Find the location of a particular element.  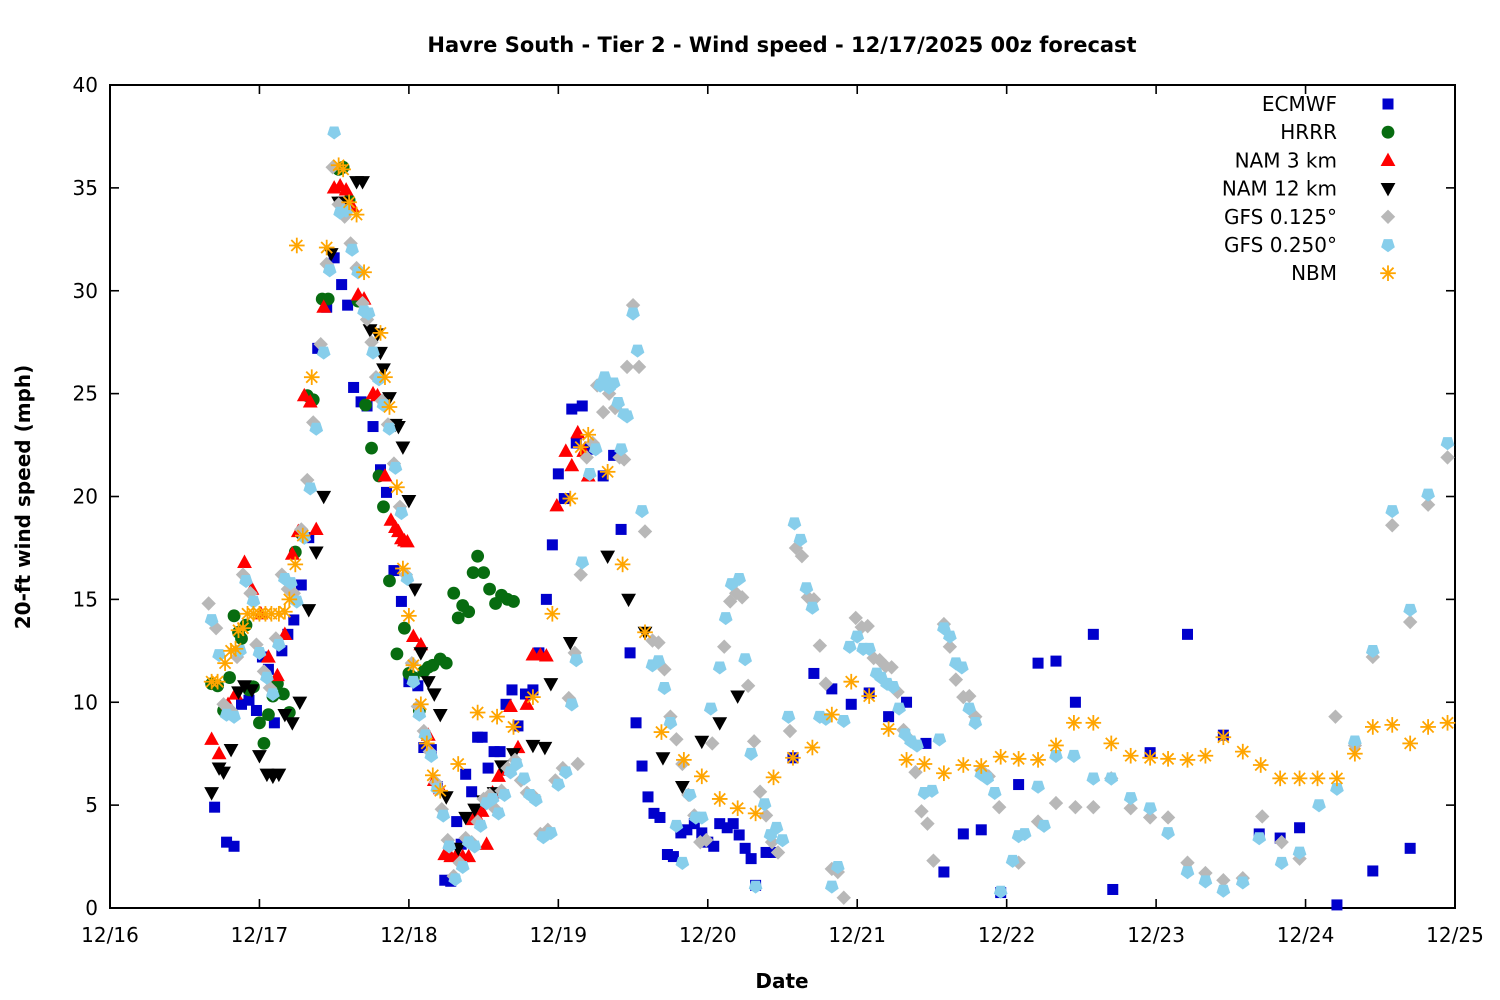

y-axis-label: 20-ft wind speed (mph) is located at coordinates (23, 497).